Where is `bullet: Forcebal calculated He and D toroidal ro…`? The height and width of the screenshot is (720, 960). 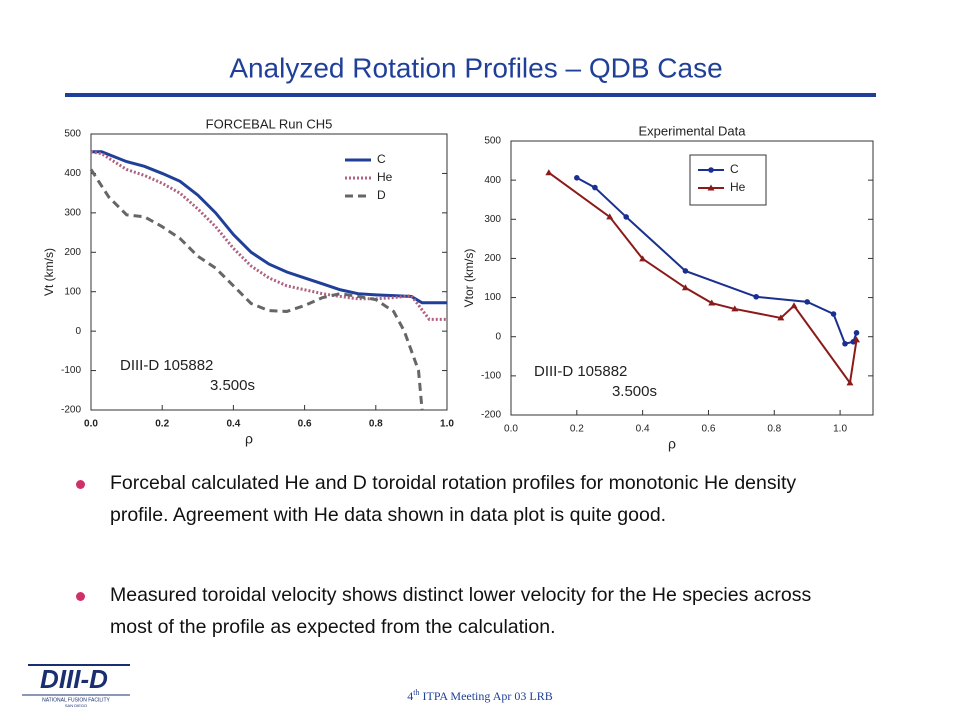 bullet: Forcebal calculated He and D toroidal ro… is located at coordinates (453, 499).